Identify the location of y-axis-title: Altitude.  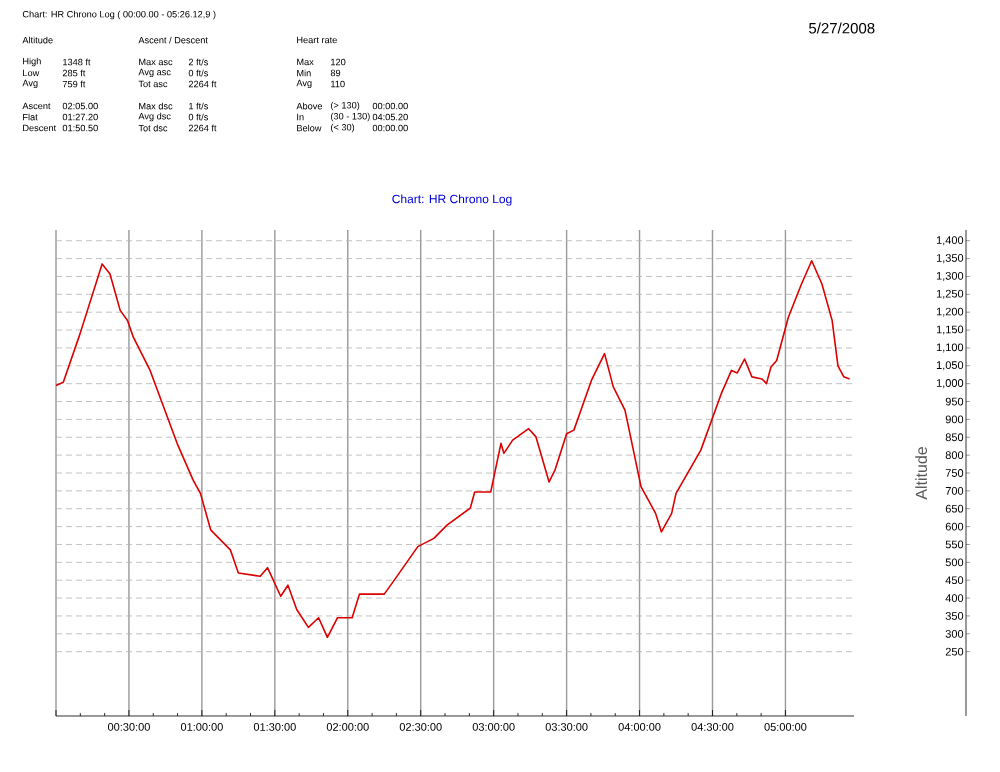
(921, 473).